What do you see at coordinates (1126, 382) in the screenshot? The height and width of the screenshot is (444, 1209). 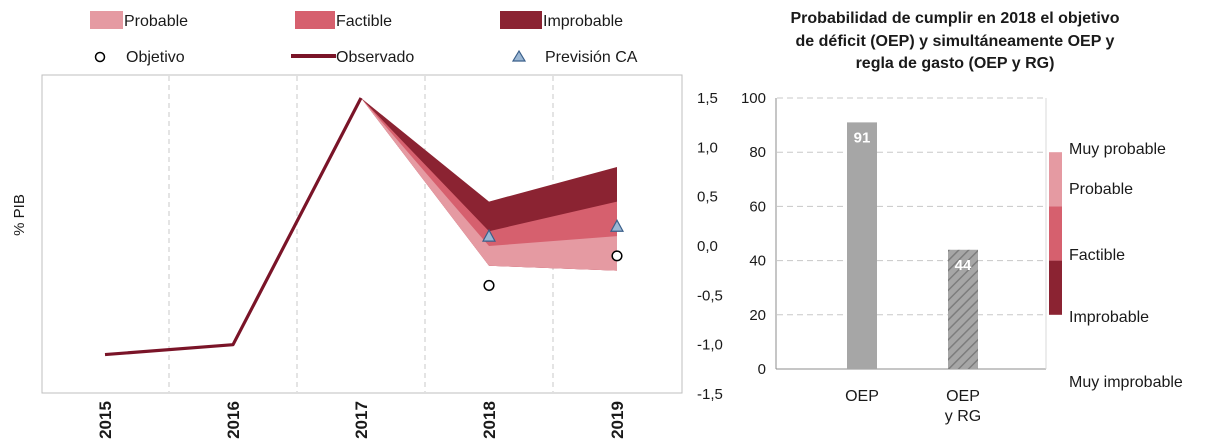 I see `scale-label-muy-improbable: Muy improbable` at bounding box center [1126, 382].